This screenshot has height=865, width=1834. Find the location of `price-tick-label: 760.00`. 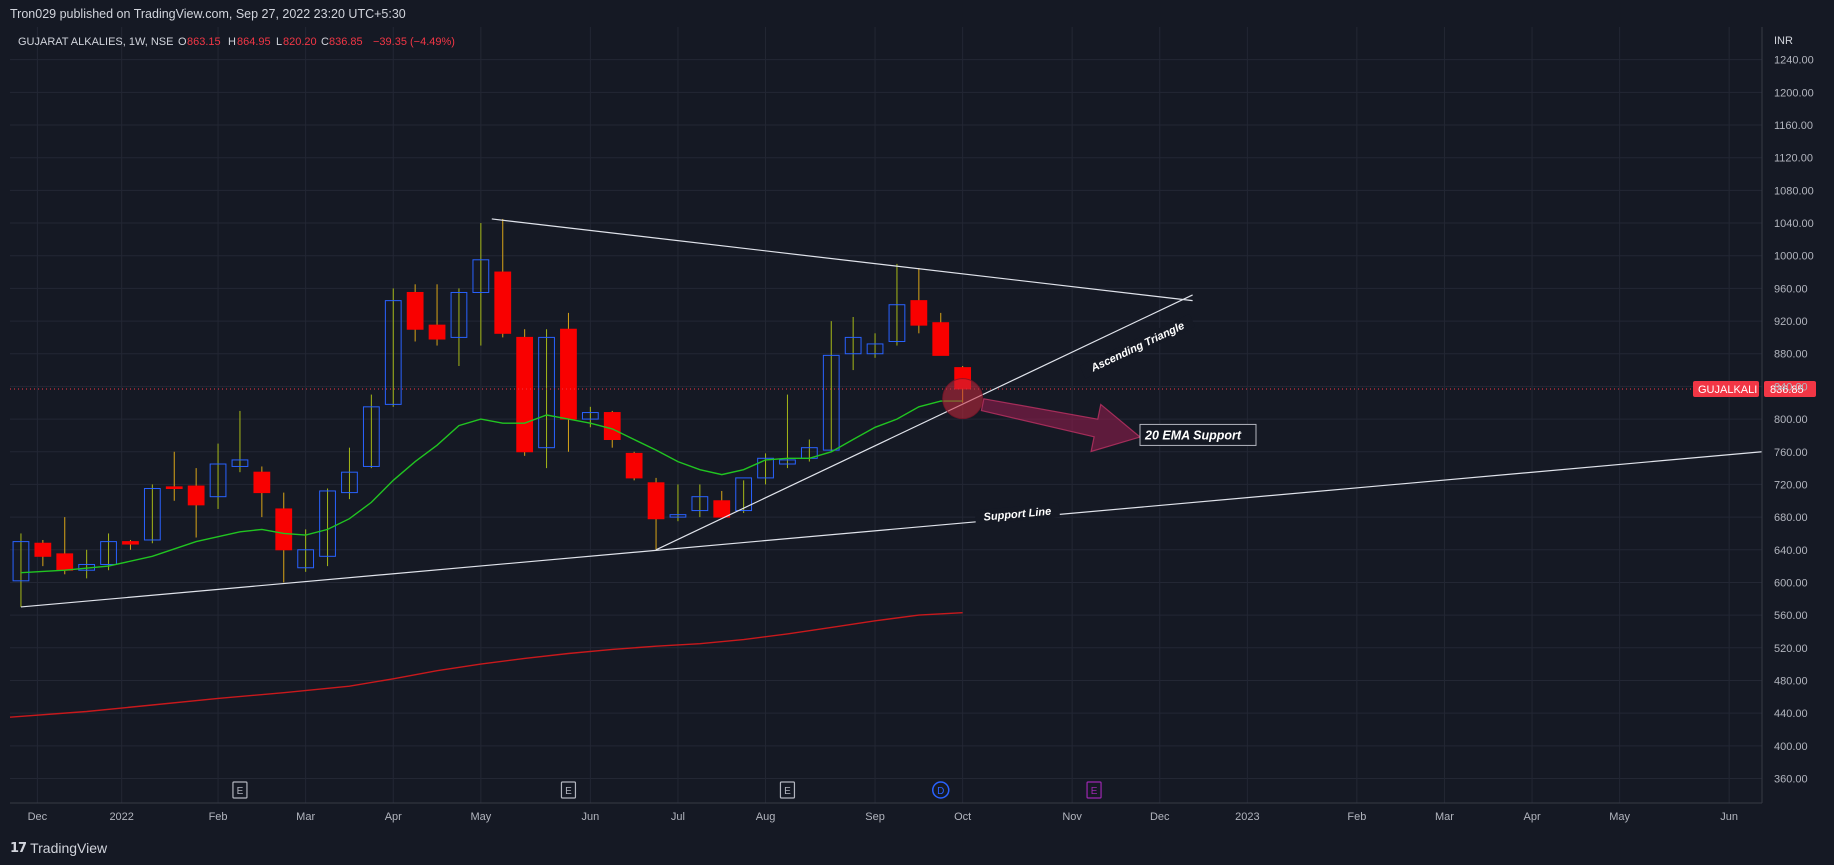

price-tick-label: 760.00 is located at coordinates (1791, 453).